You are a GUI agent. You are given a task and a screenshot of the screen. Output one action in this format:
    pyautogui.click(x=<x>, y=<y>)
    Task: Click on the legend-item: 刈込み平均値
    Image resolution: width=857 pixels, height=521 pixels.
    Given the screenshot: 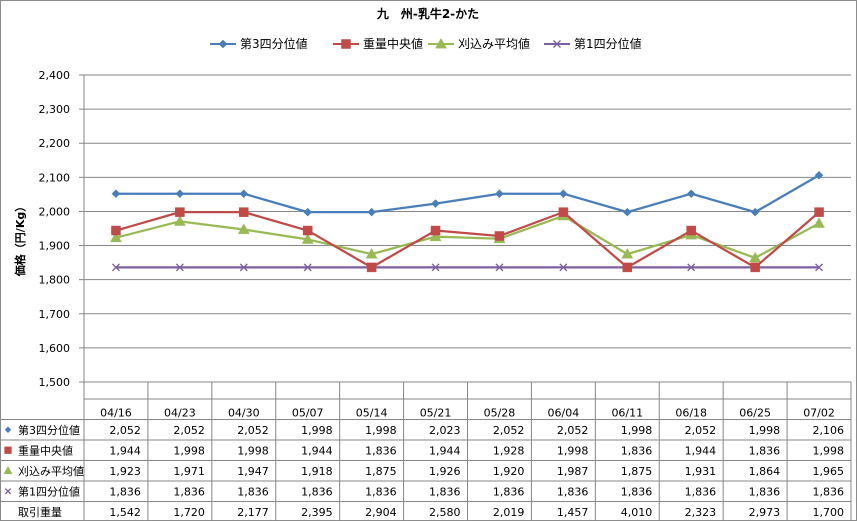 What is the action you would take?
    pyautogui.click(x=479, y=43)
    